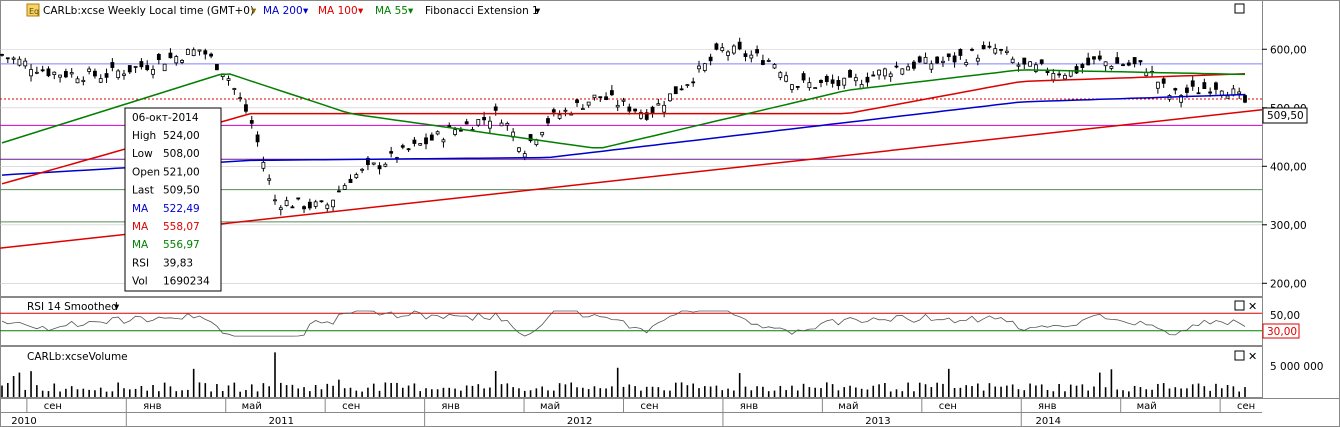 The width and height of the screenshot is (1340, 427). I want to click on rsi-close-icon: ✕, so click(1252, 306).